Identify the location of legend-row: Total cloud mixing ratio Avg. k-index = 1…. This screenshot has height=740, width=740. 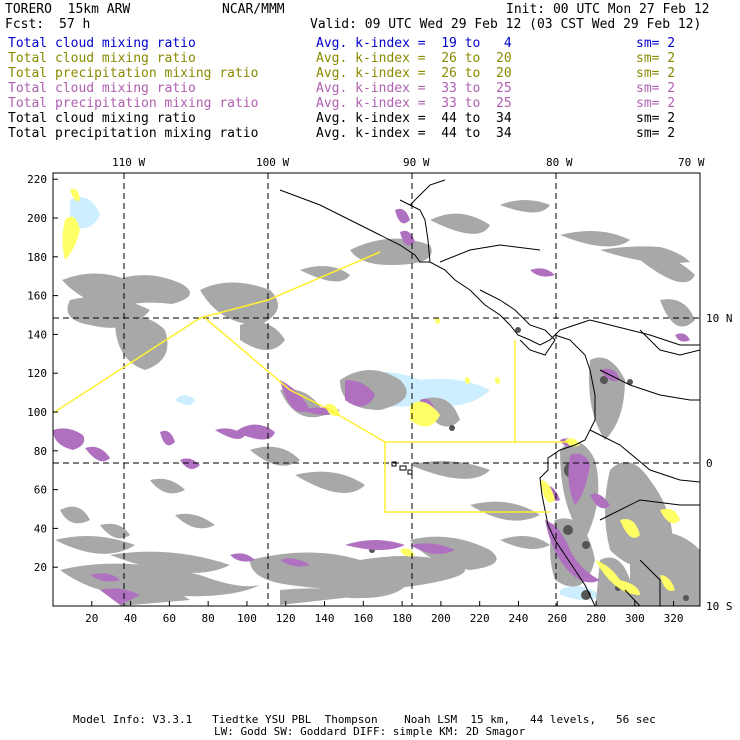
(371, 43).